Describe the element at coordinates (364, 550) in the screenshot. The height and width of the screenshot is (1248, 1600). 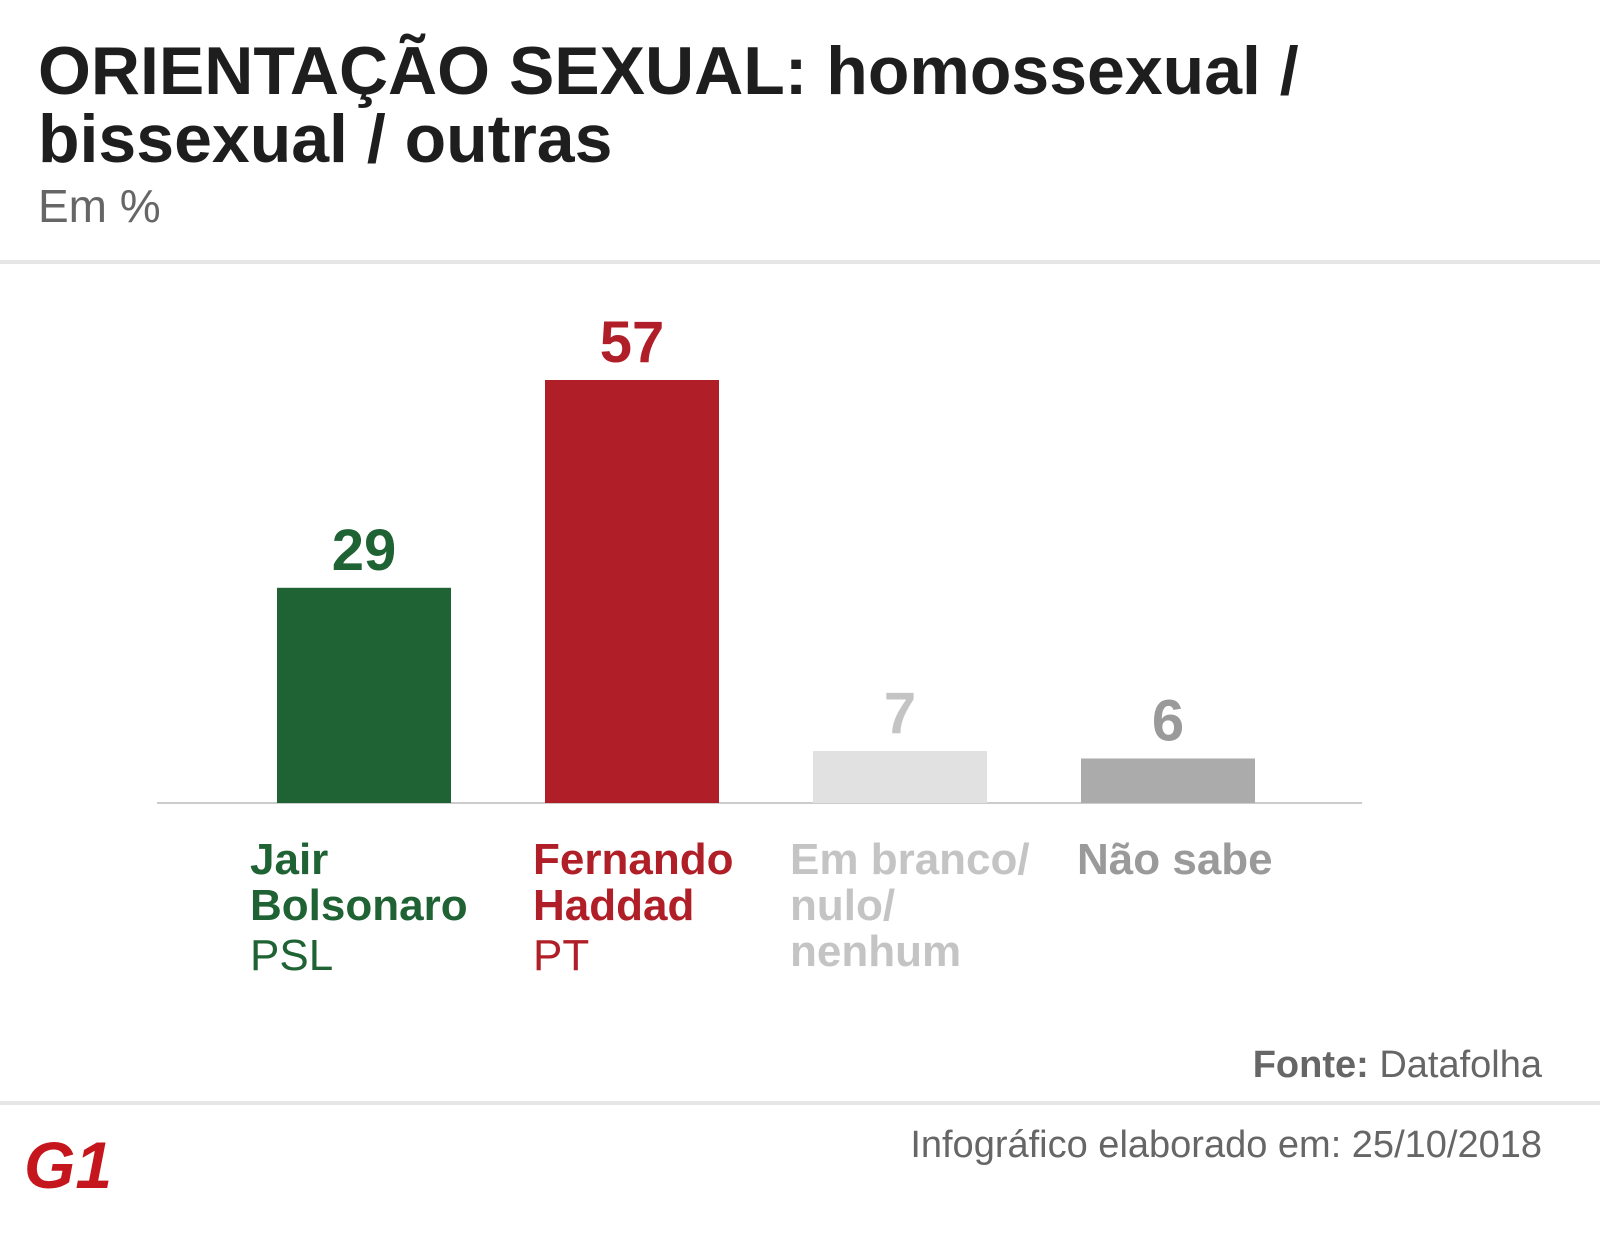
I see `value-label: 29` at that location.